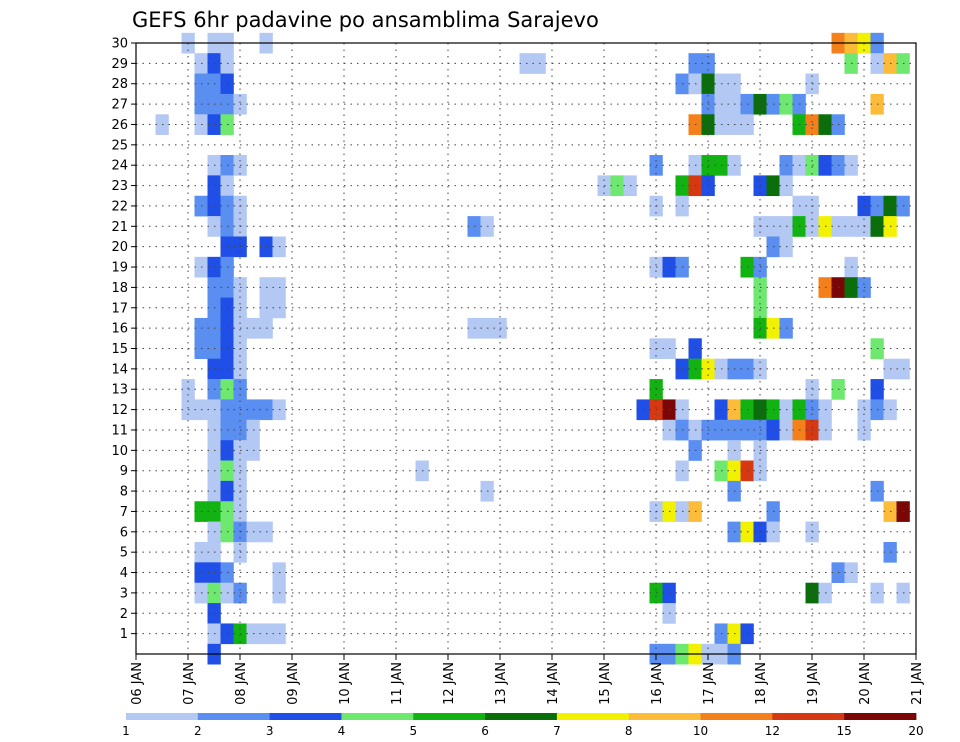  What do you see at coordinates (119, 145) in the screenshot?
I see `y-tick-label: 25` at bounding box center [119, 145].